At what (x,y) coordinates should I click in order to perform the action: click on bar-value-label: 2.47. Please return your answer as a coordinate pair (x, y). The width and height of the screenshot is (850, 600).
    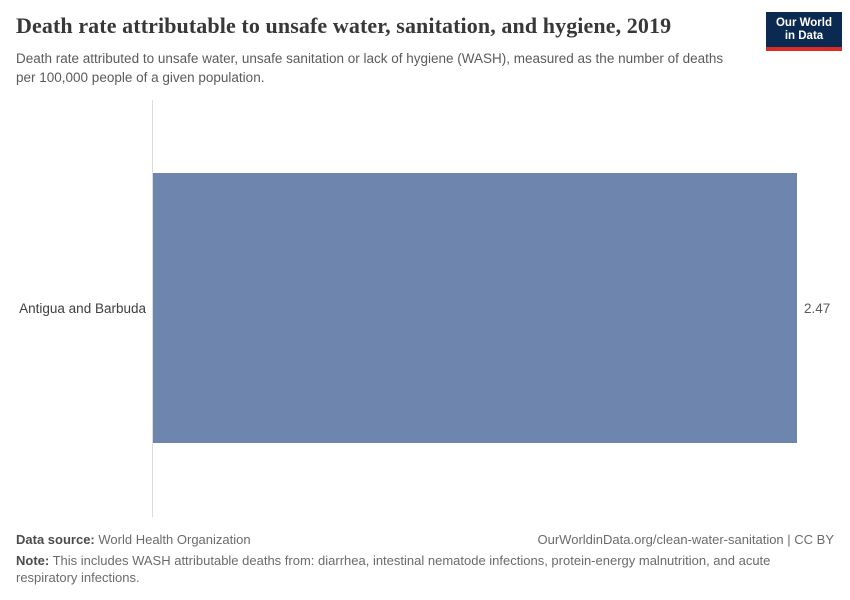
    Looking at the image, I should click on (817, 308).